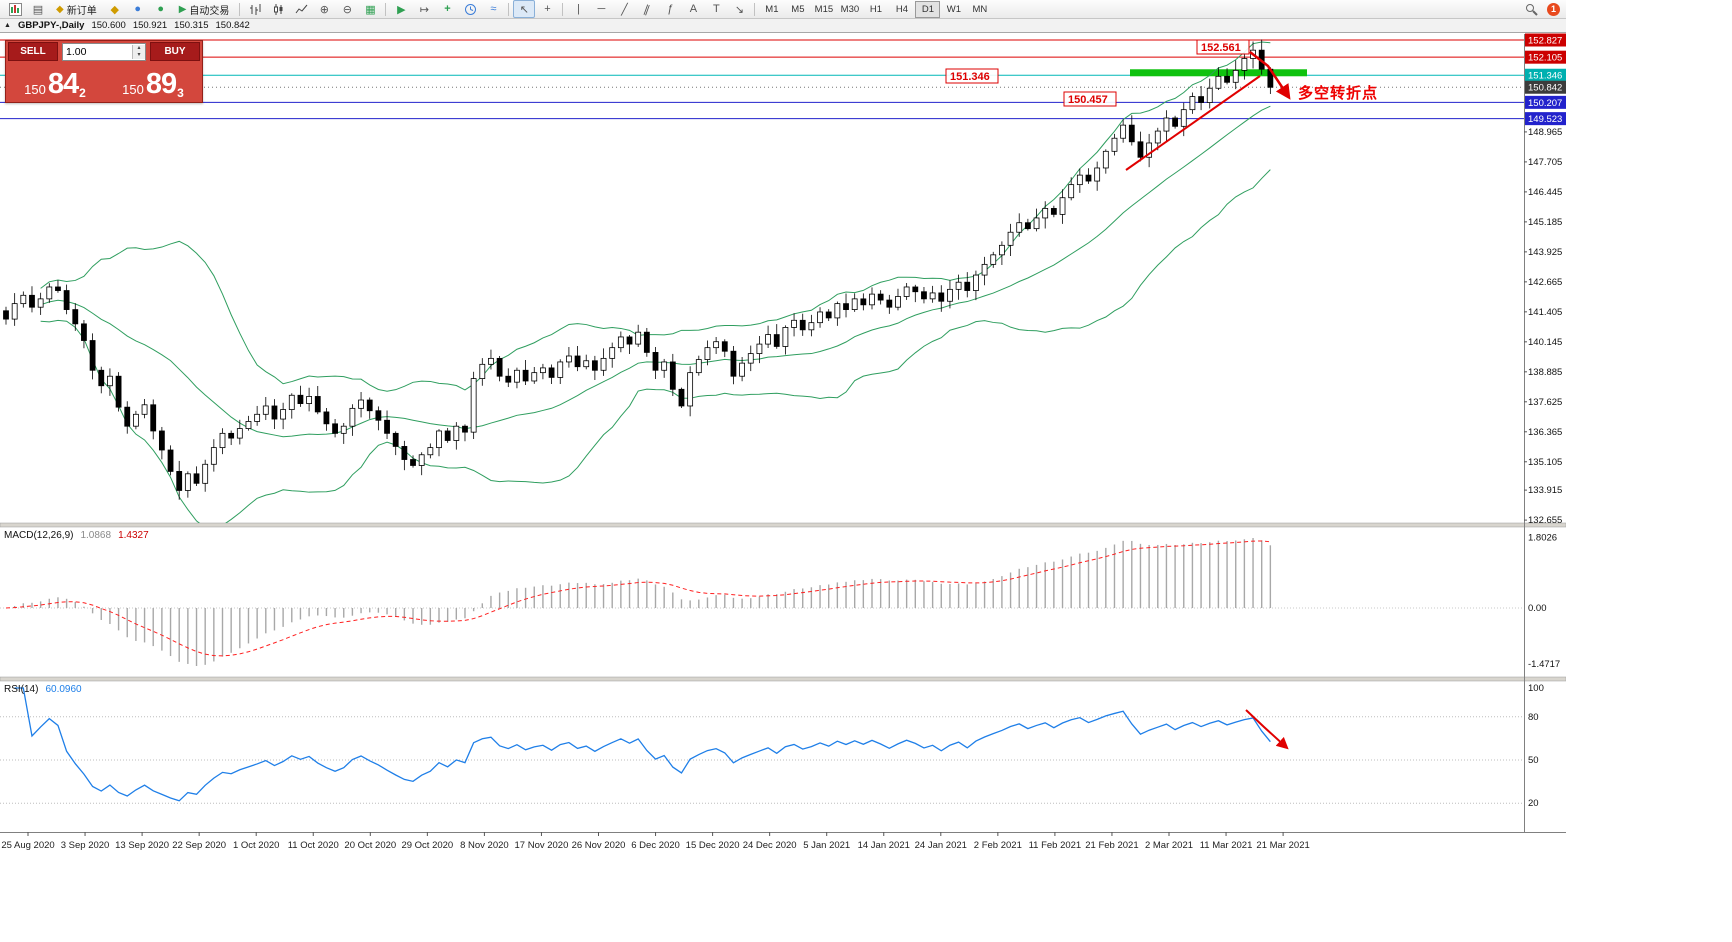 This screenshot has height=942, width=1732. Describe the element at coordinates (347, 9) in the screenshot. I see `zoom-out-icon: ⊖` at that location.